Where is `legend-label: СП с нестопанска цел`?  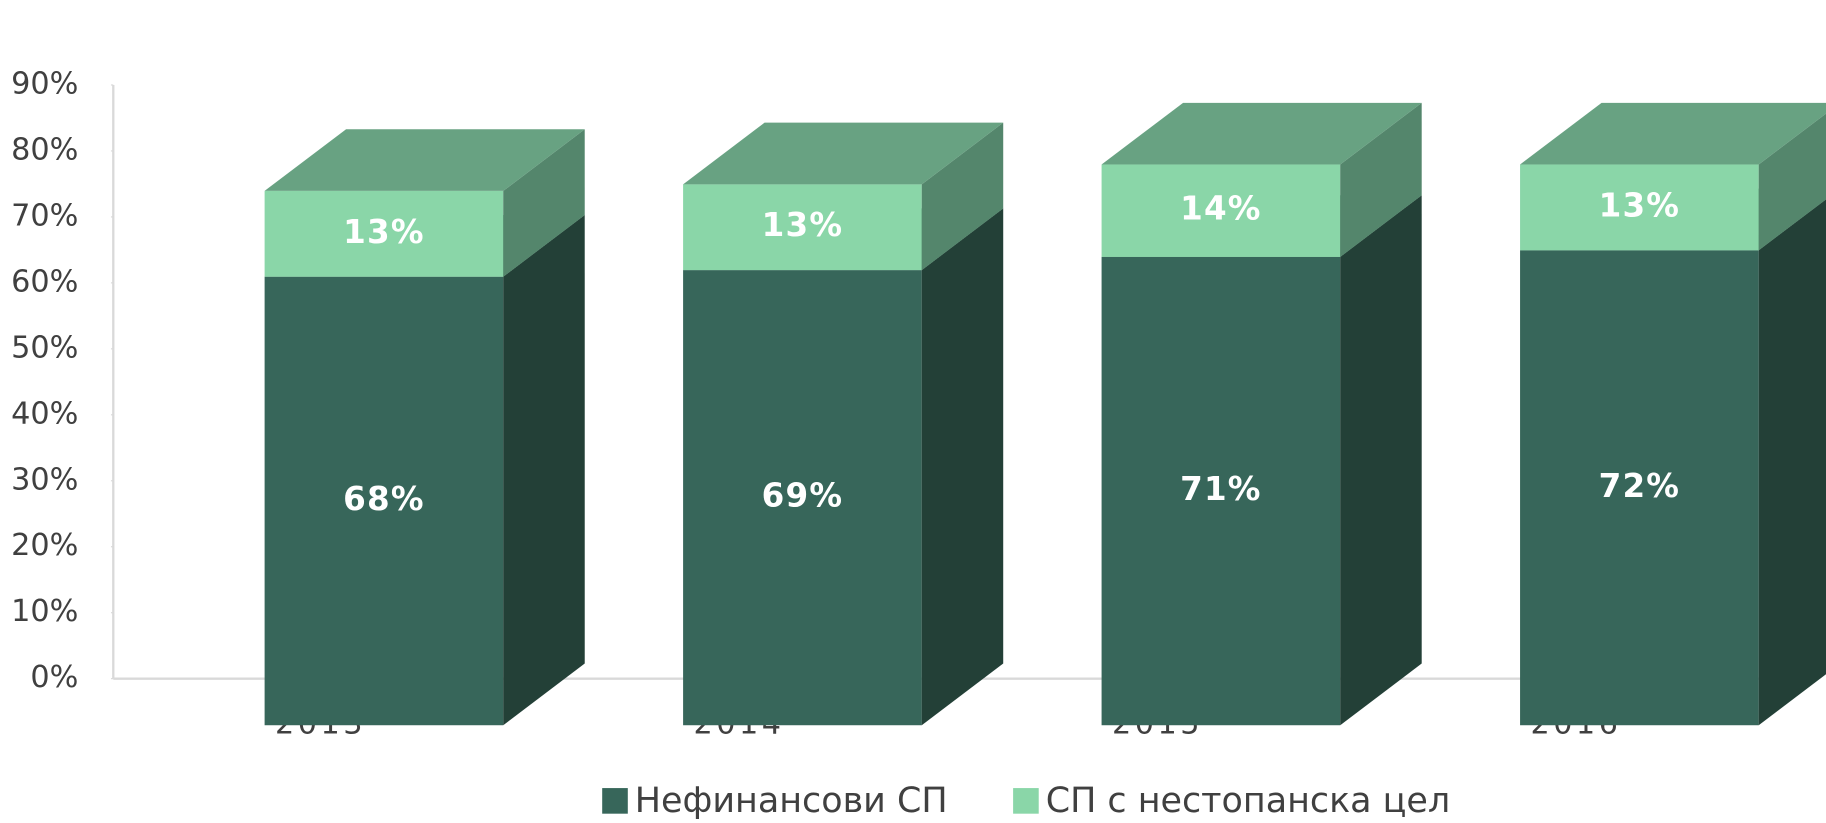 legend-label: СП с нестопанска цел is located at coordinates (1248, 801).